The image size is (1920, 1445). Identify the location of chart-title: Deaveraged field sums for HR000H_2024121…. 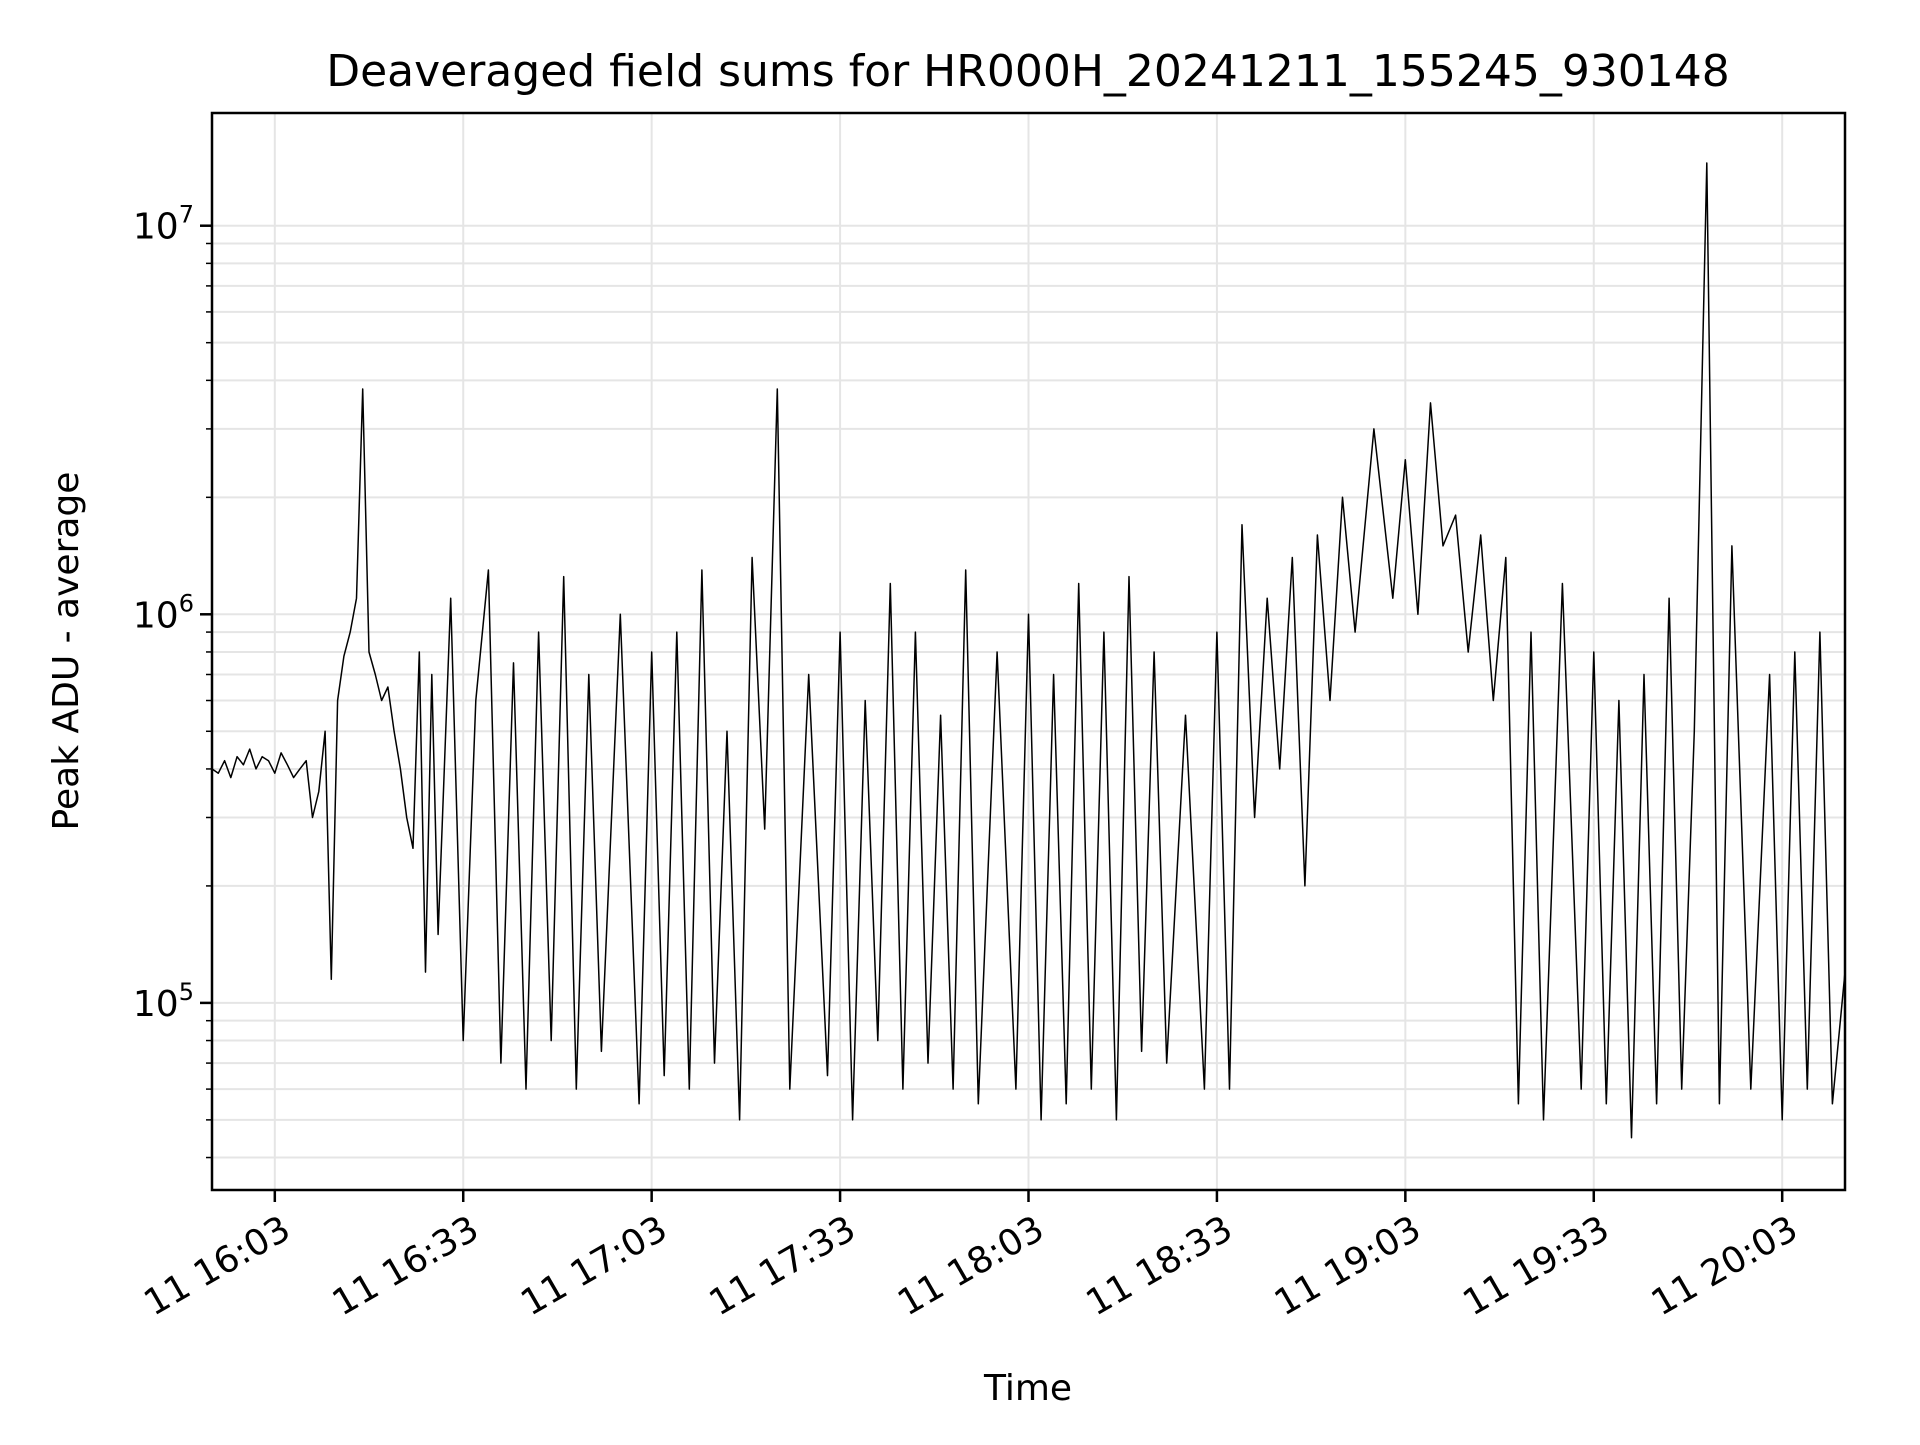
(1028, 71).